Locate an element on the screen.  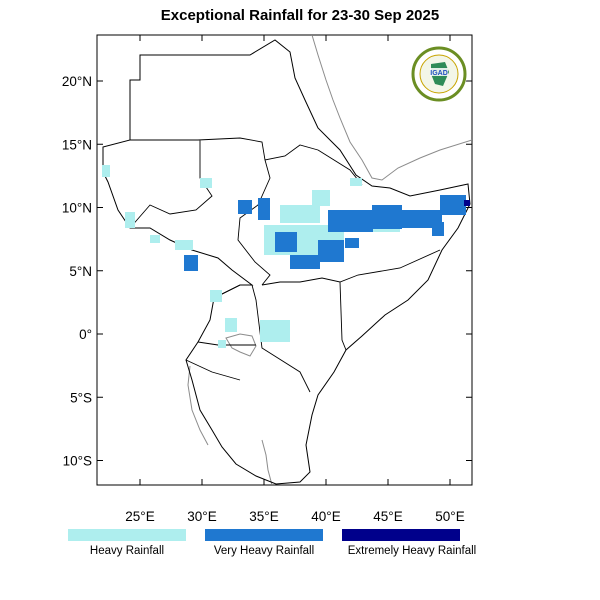
lat-label: 15°N is located at coordinates (77, 144).